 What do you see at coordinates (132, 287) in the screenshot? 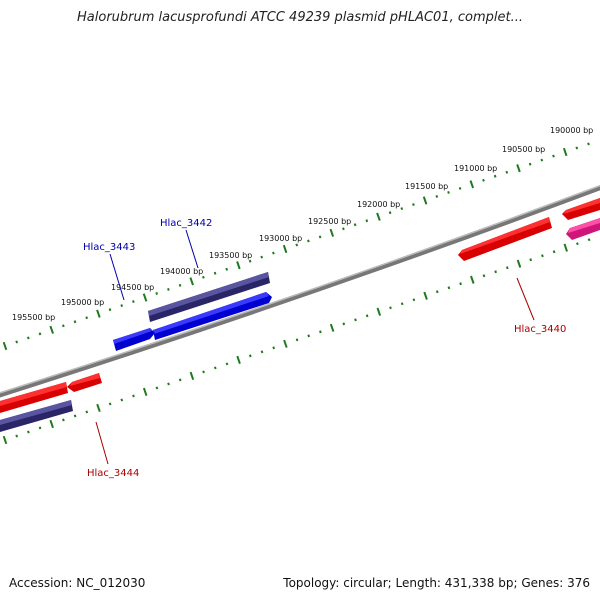
I see `tick-label-194500: 194500 bp` at bounding box center [132, 287].